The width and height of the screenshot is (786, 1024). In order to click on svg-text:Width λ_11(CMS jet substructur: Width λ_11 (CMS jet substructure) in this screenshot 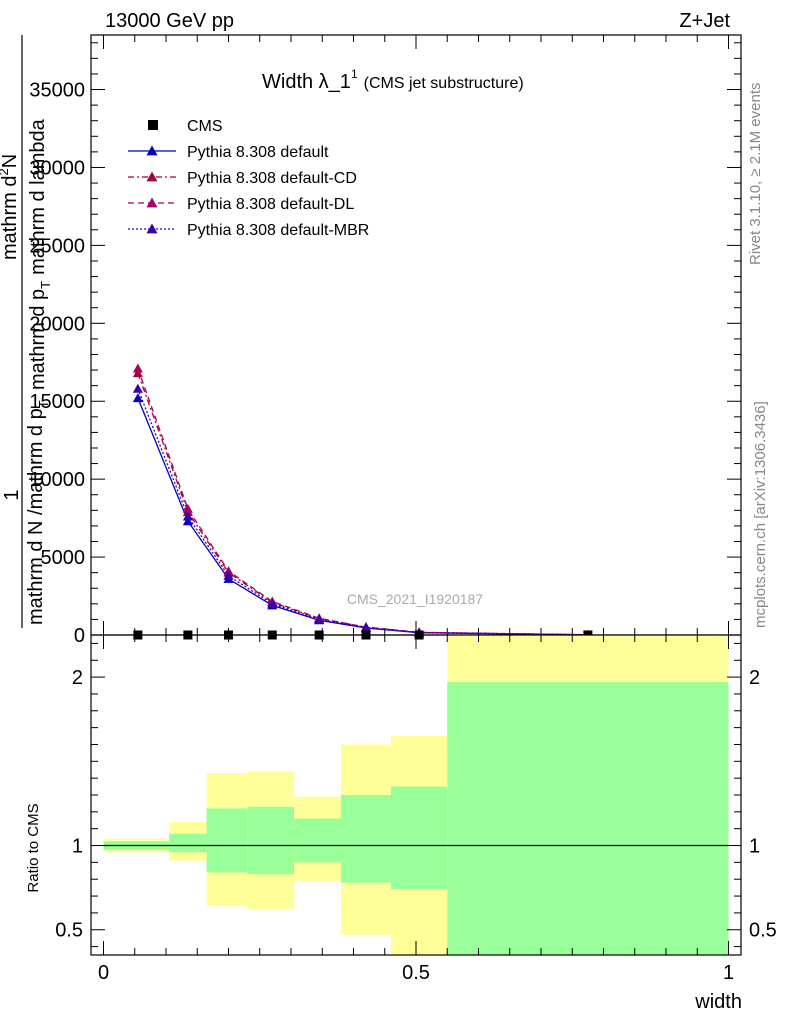, I will do `click(393, 80)`.